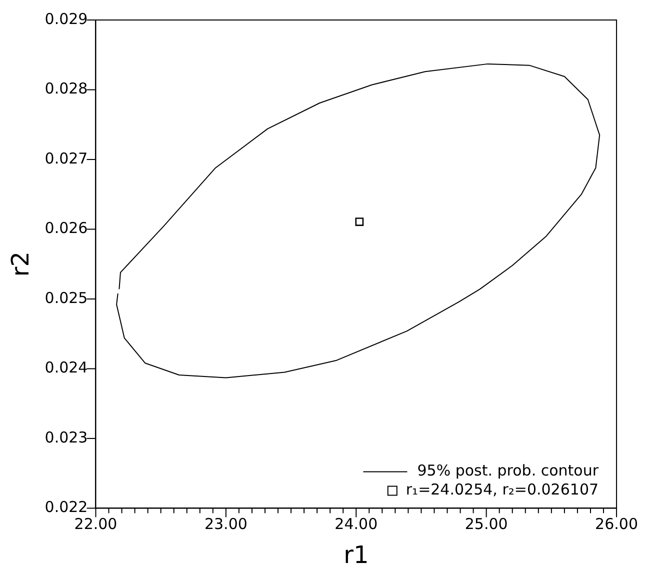  I want to click on x-tick-label: 22.00, so click(96, 524).